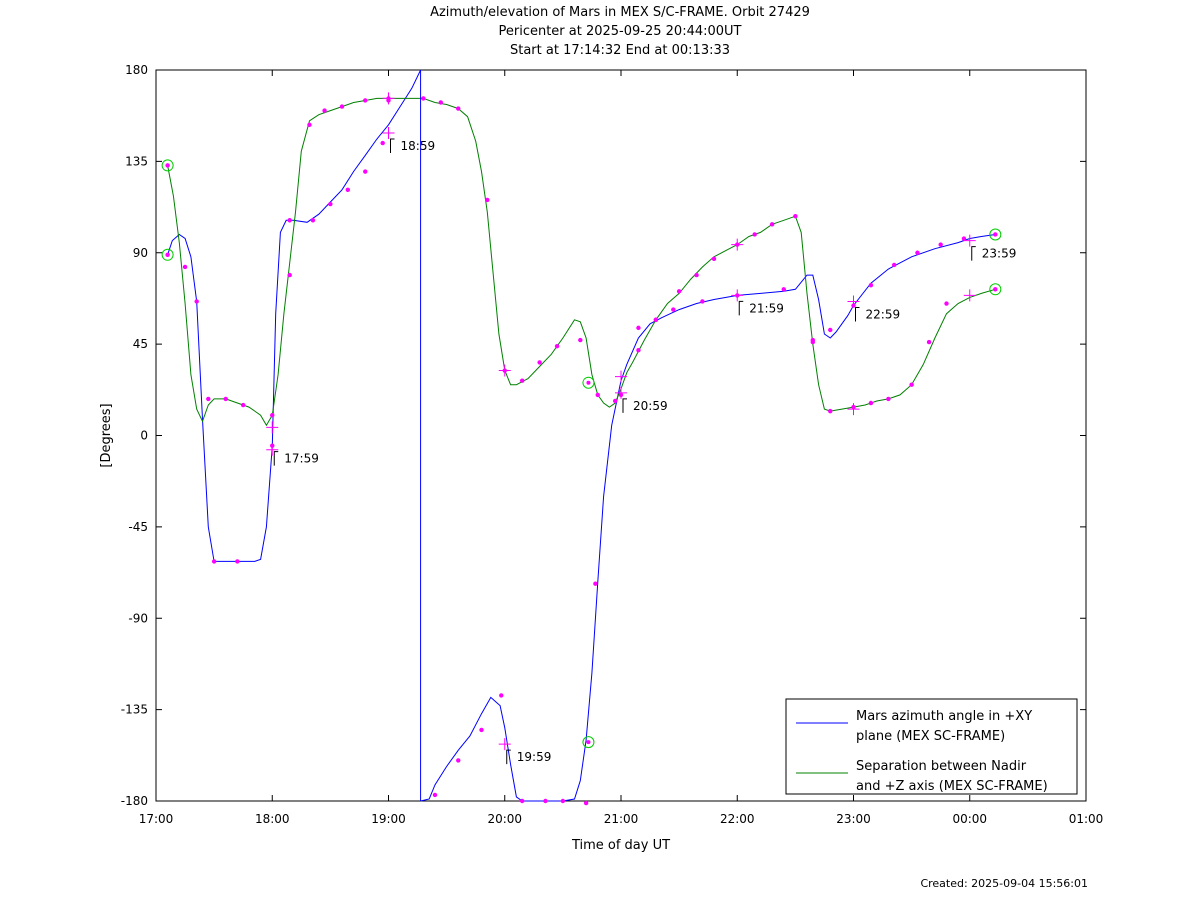 The height and width of the screenshot is (901, 1200). I want to click on y-tick-label: 90, so click(140, 253).